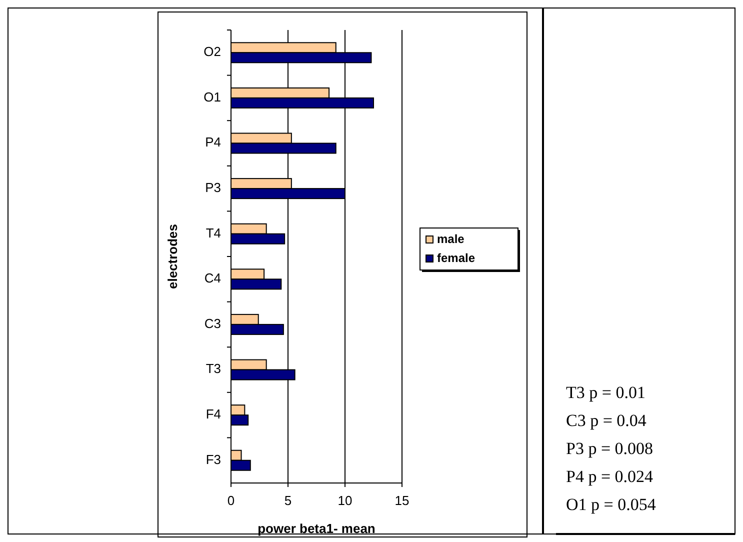 The height and width of the screenshot is (542, 743). What do you see at coordinates (610, 476) in the screenshot?
I see `text: P4 p = 0.024` at bounding box center [610, 476].